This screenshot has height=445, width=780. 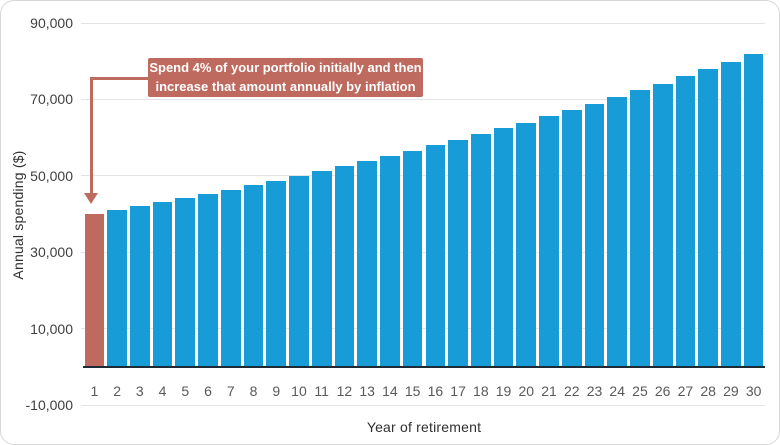 What do you see at coordinates (91, 198) in the screenshot?
I see `annotation-arrowhead-icon` at bounding box center [91, 198].